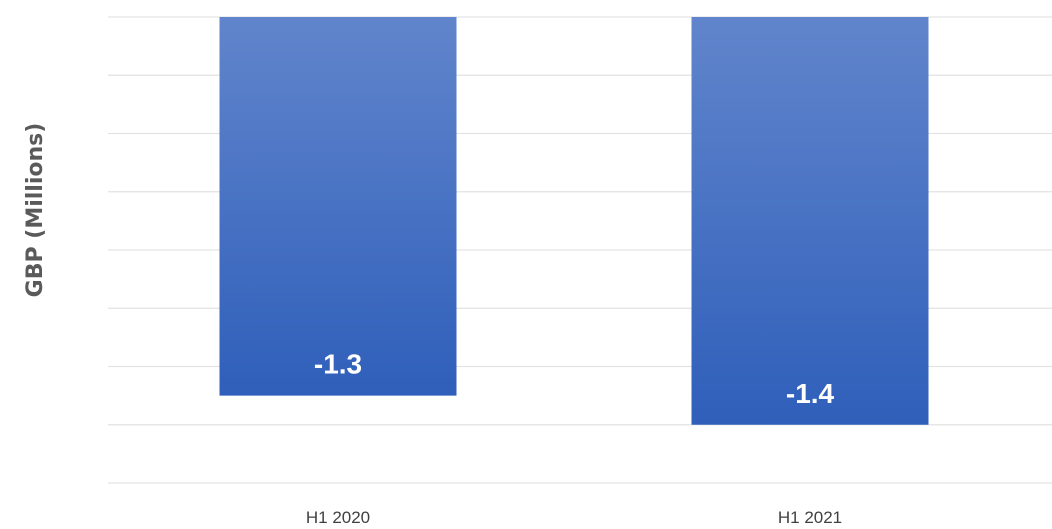  What do you see at coordinates (810, 393) in the screenshot?
I see `data-label: -1.4` at bounding box center [810, 393].